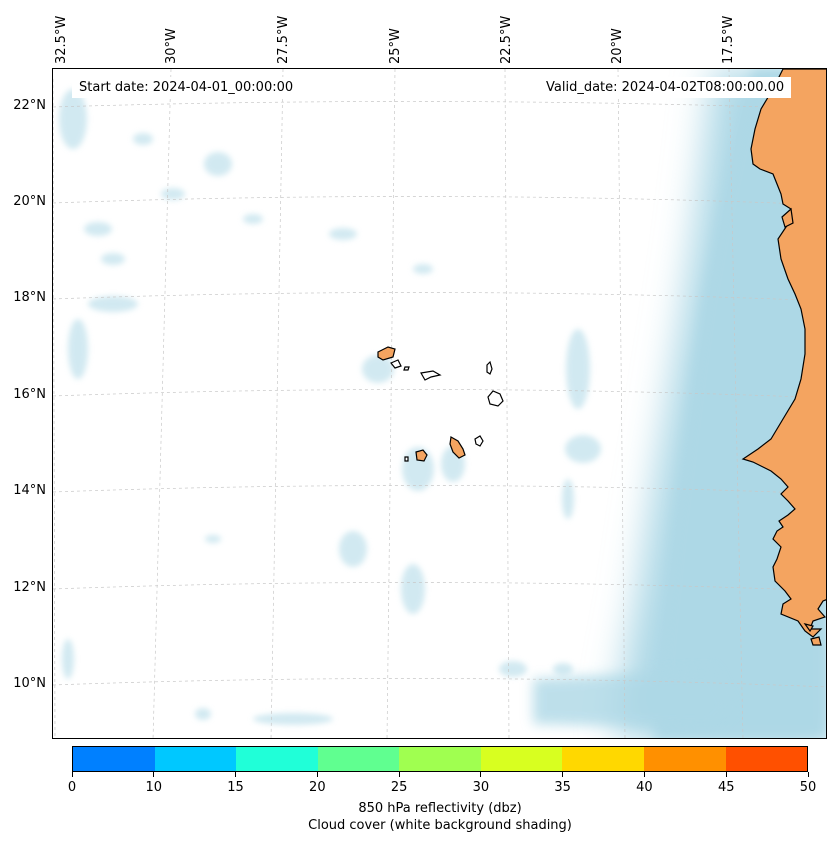  I want to click on colorbar-tick-label: 30, so click(481, 787).